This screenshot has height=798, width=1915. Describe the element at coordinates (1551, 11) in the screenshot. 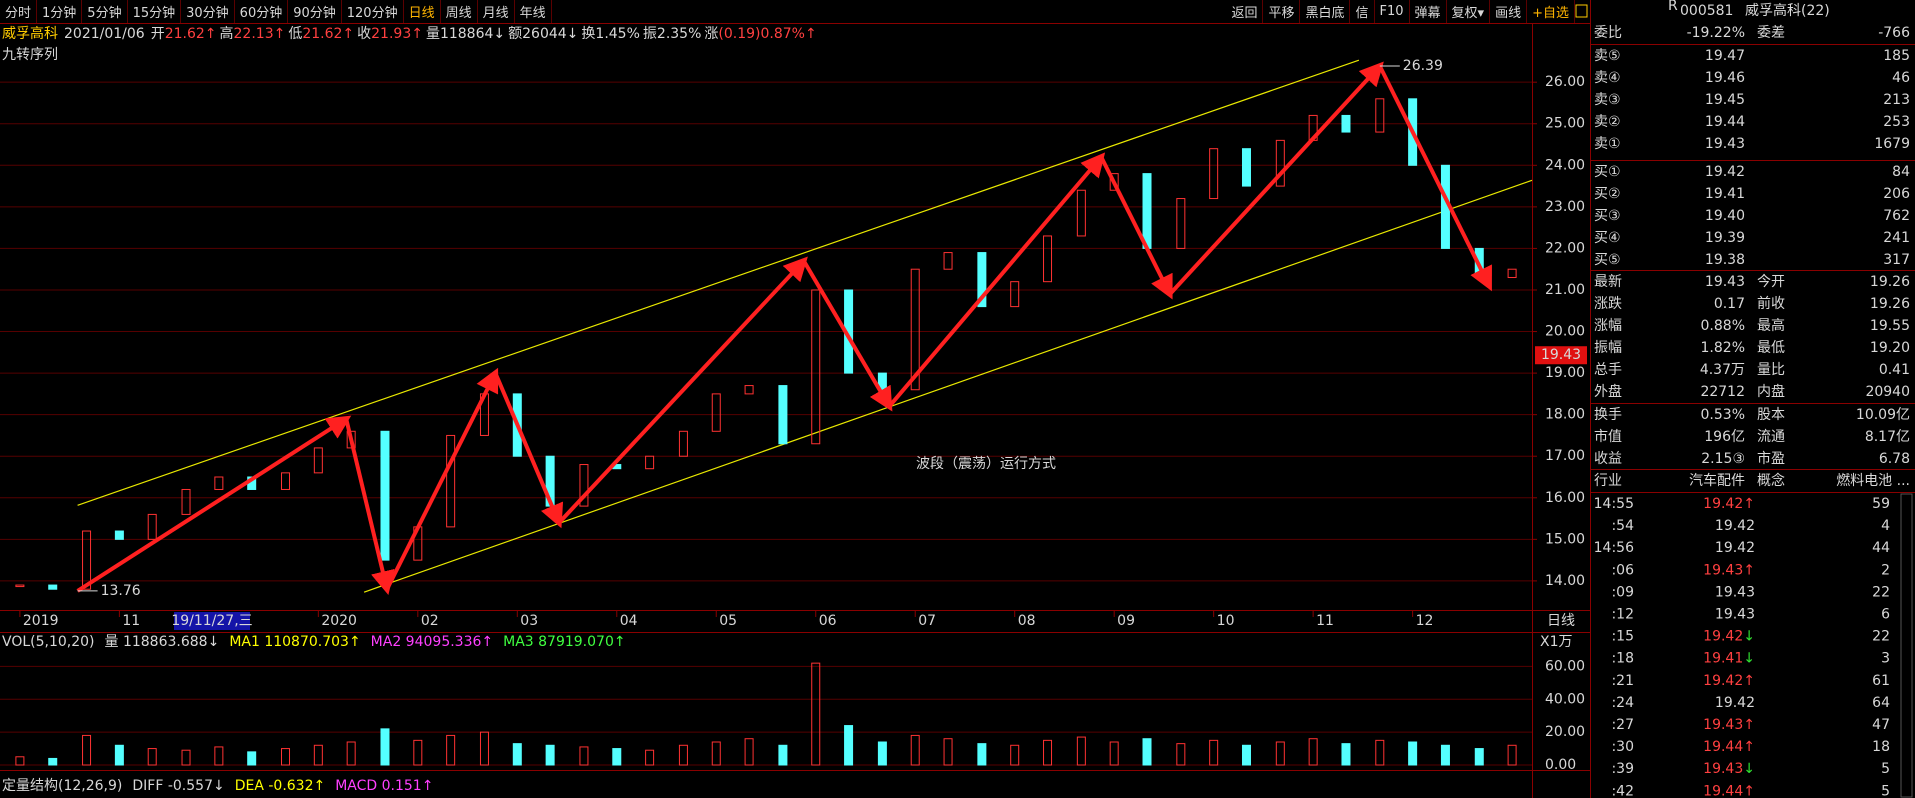

I see `toolbar-button: +自选` at that location.